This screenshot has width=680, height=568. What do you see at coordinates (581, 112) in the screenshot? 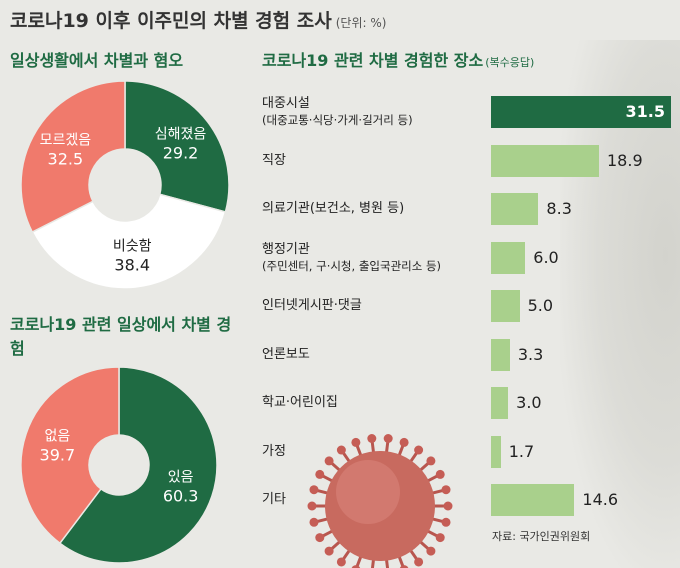
I see `bar: 31.5` at bounding box center [581, 112].